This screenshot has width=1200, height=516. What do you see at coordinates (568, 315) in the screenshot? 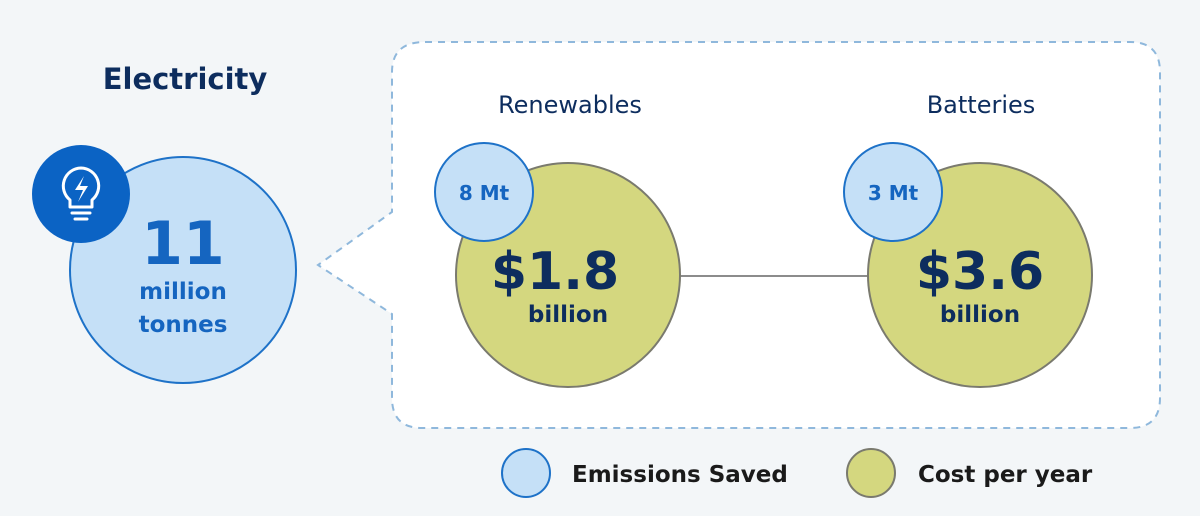
I see `cost-unit-renewables: billion` at bounding box center [568, 315].